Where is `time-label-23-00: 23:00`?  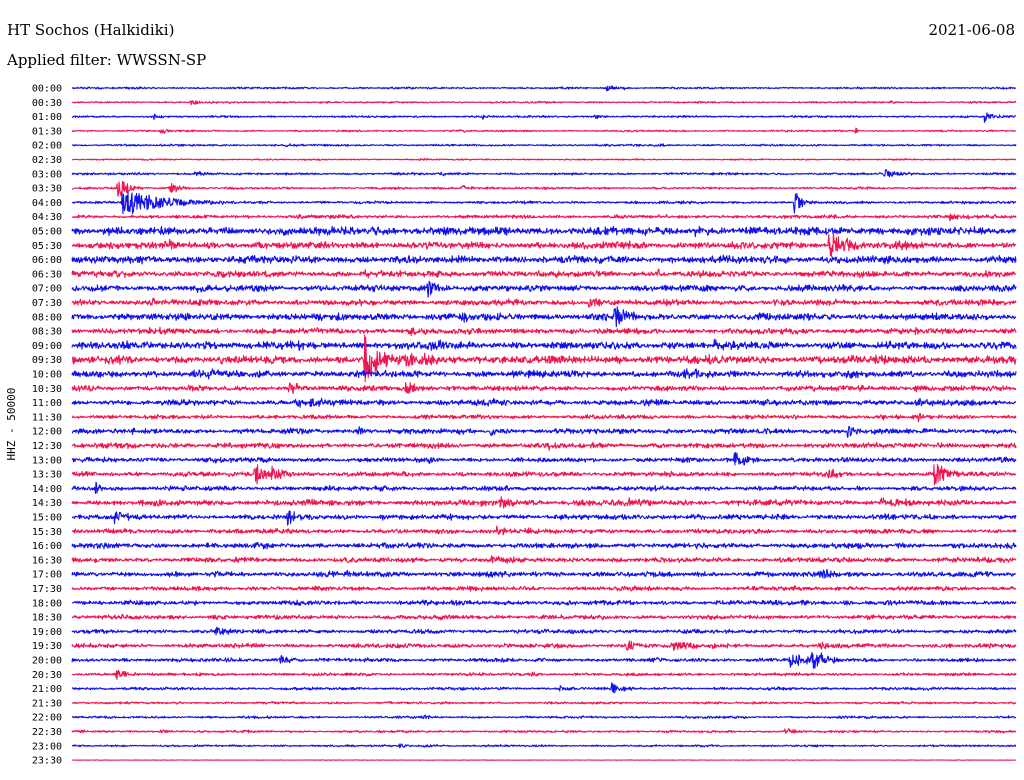 time-label-23-00: 23:00 is located at coordinates (47, 746).